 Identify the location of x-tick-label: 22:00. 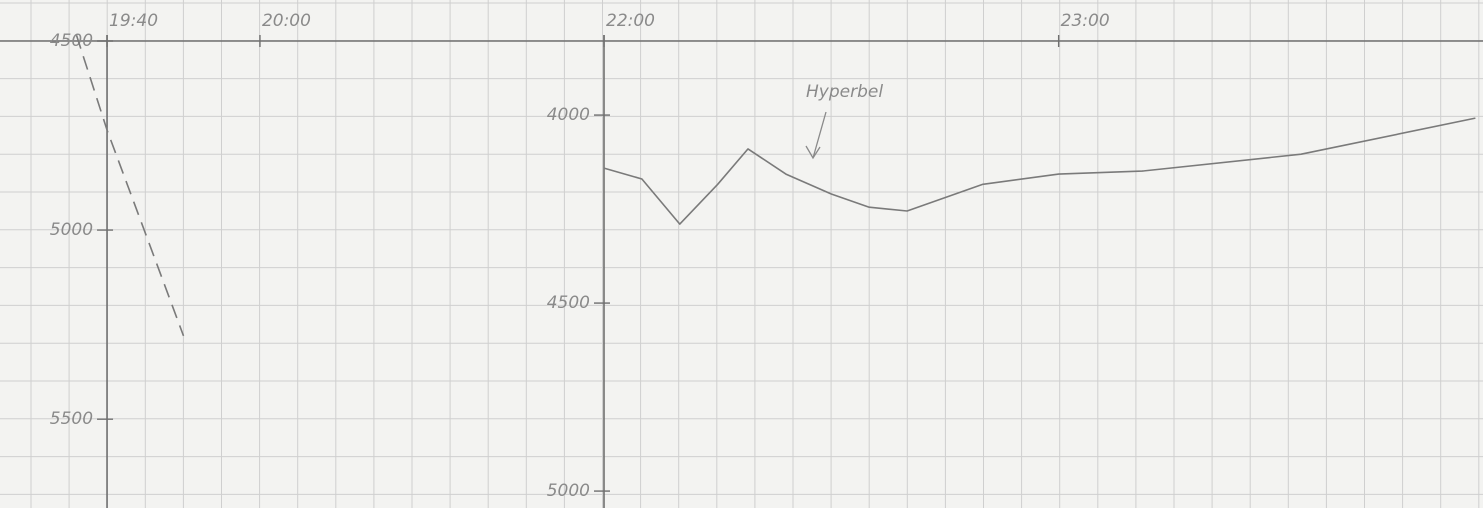
(630, 21).